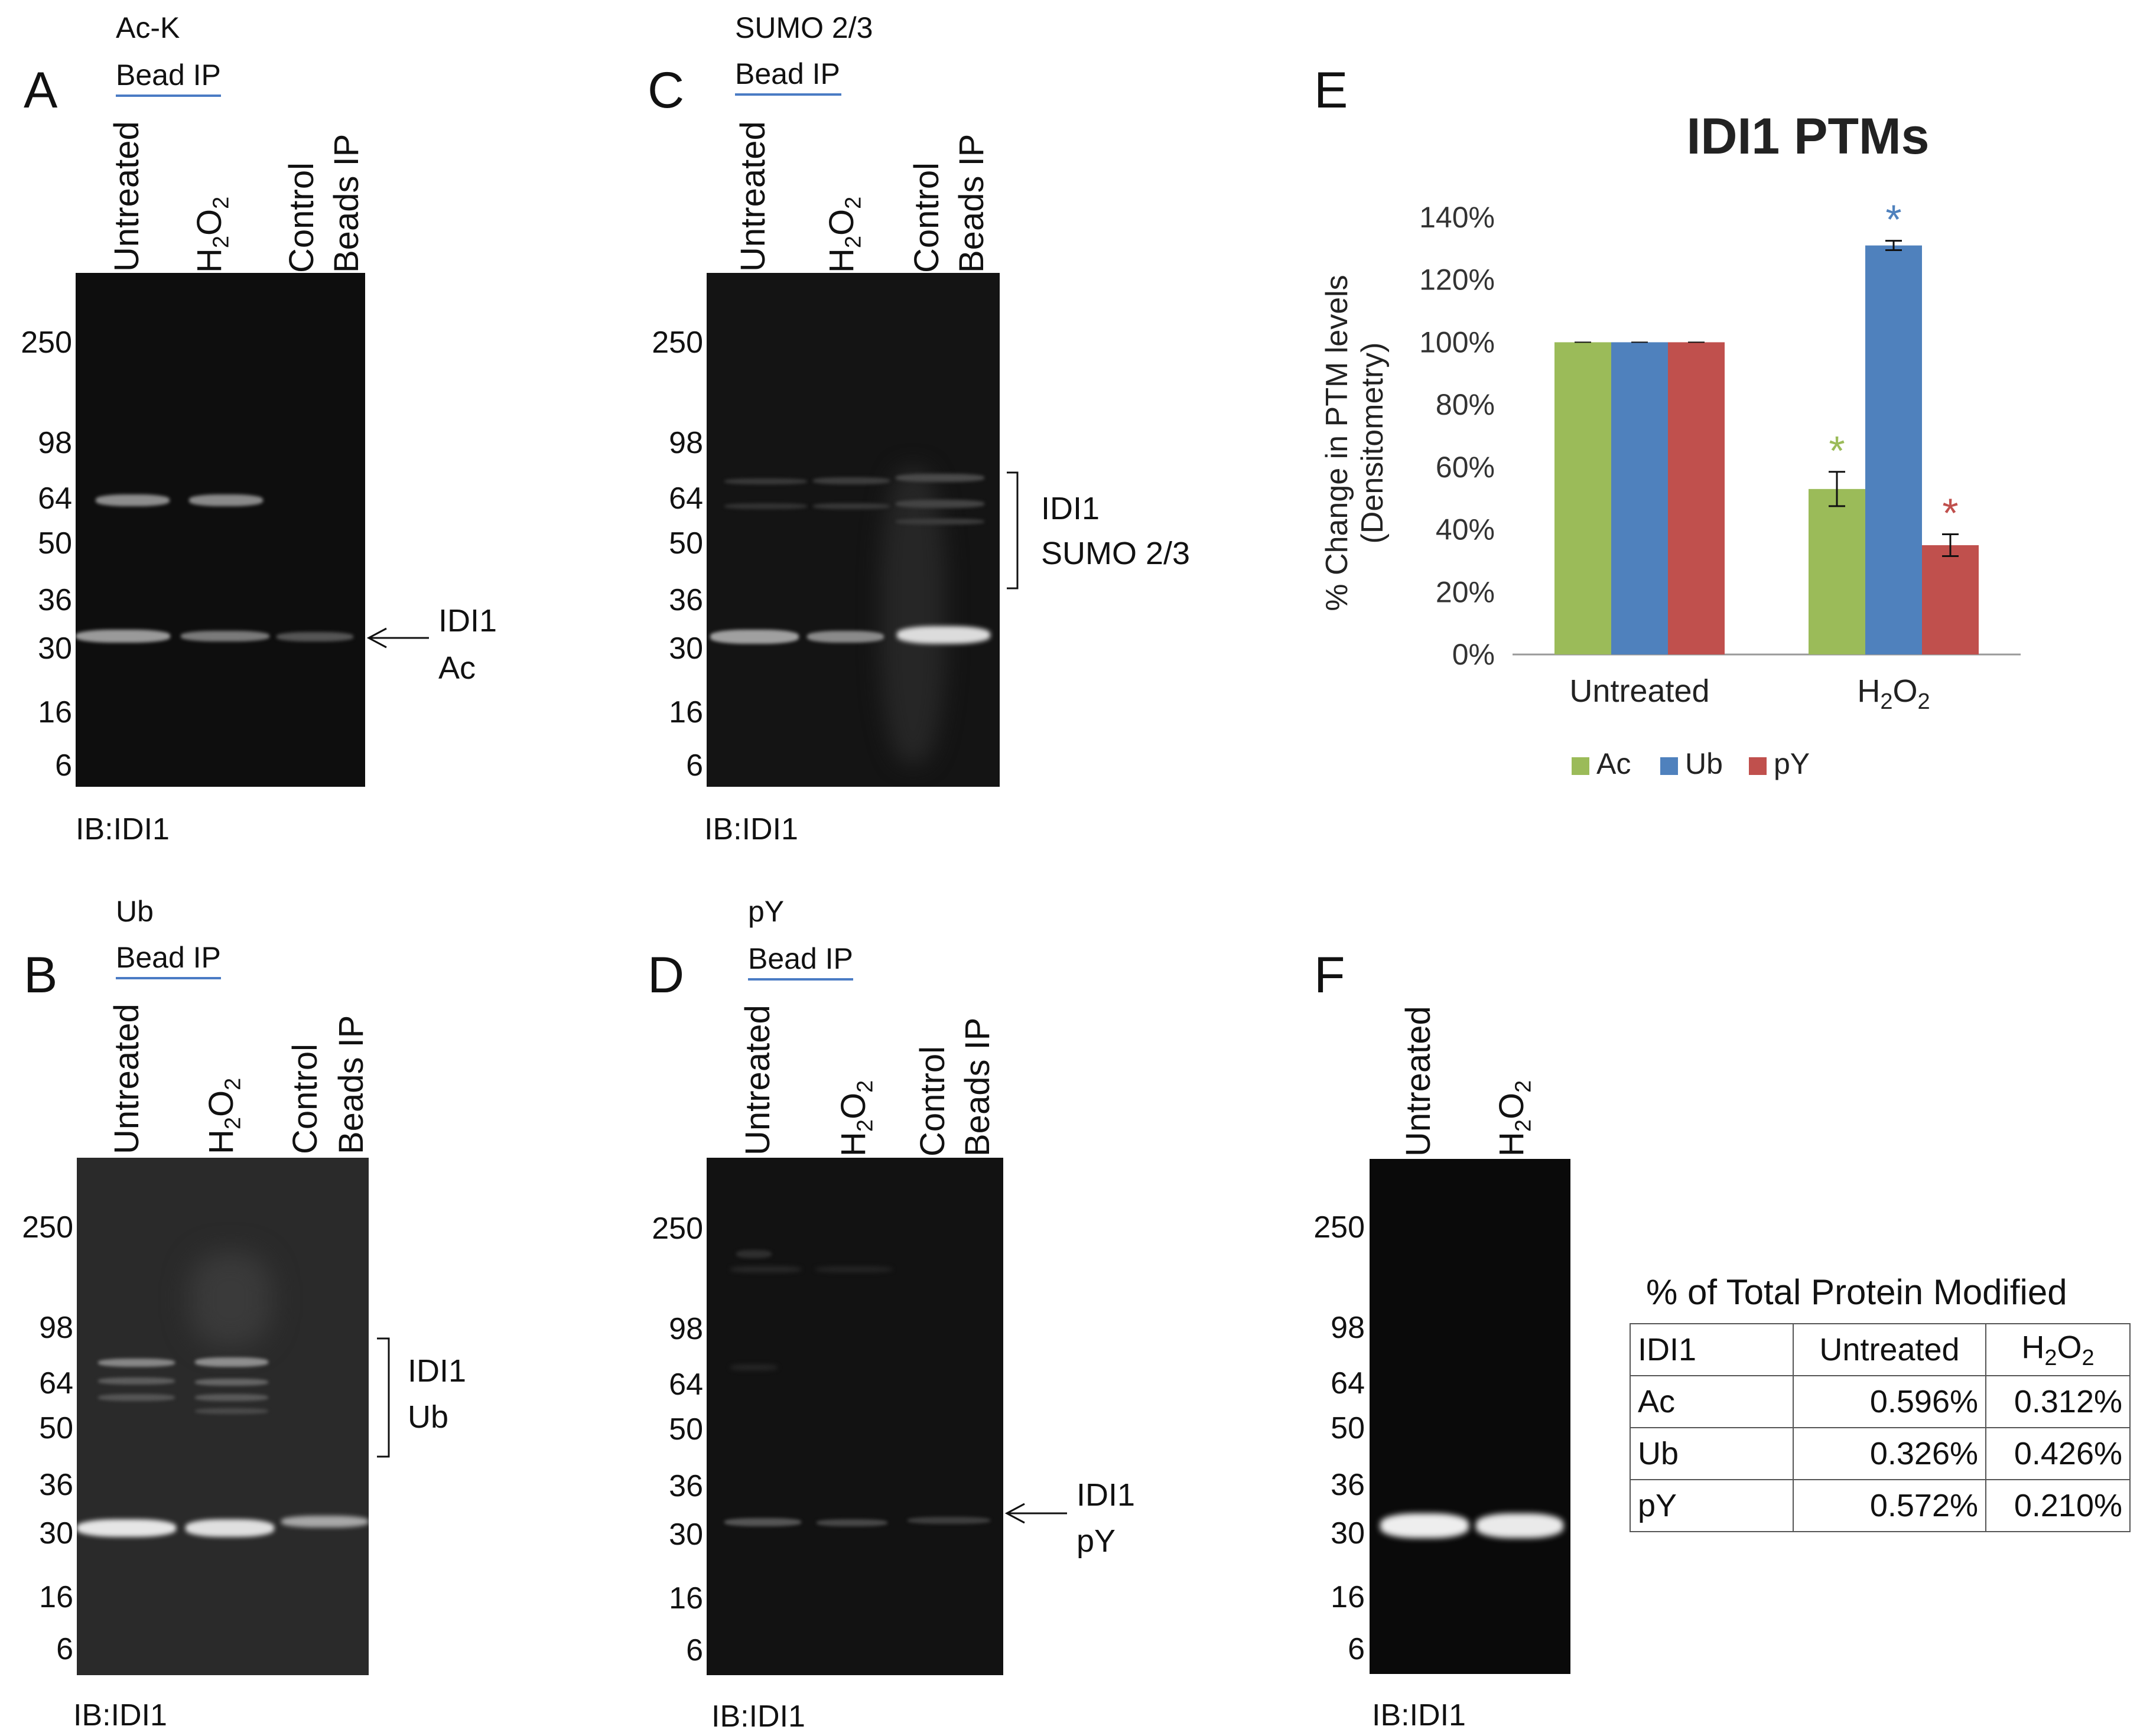 This screenshot has width=2153, height=1736. What do you see at coordinates (1890, 1350) in the screenshot?
I see `table-header-cell: Untreated` at bounding box center [1890, 1350].